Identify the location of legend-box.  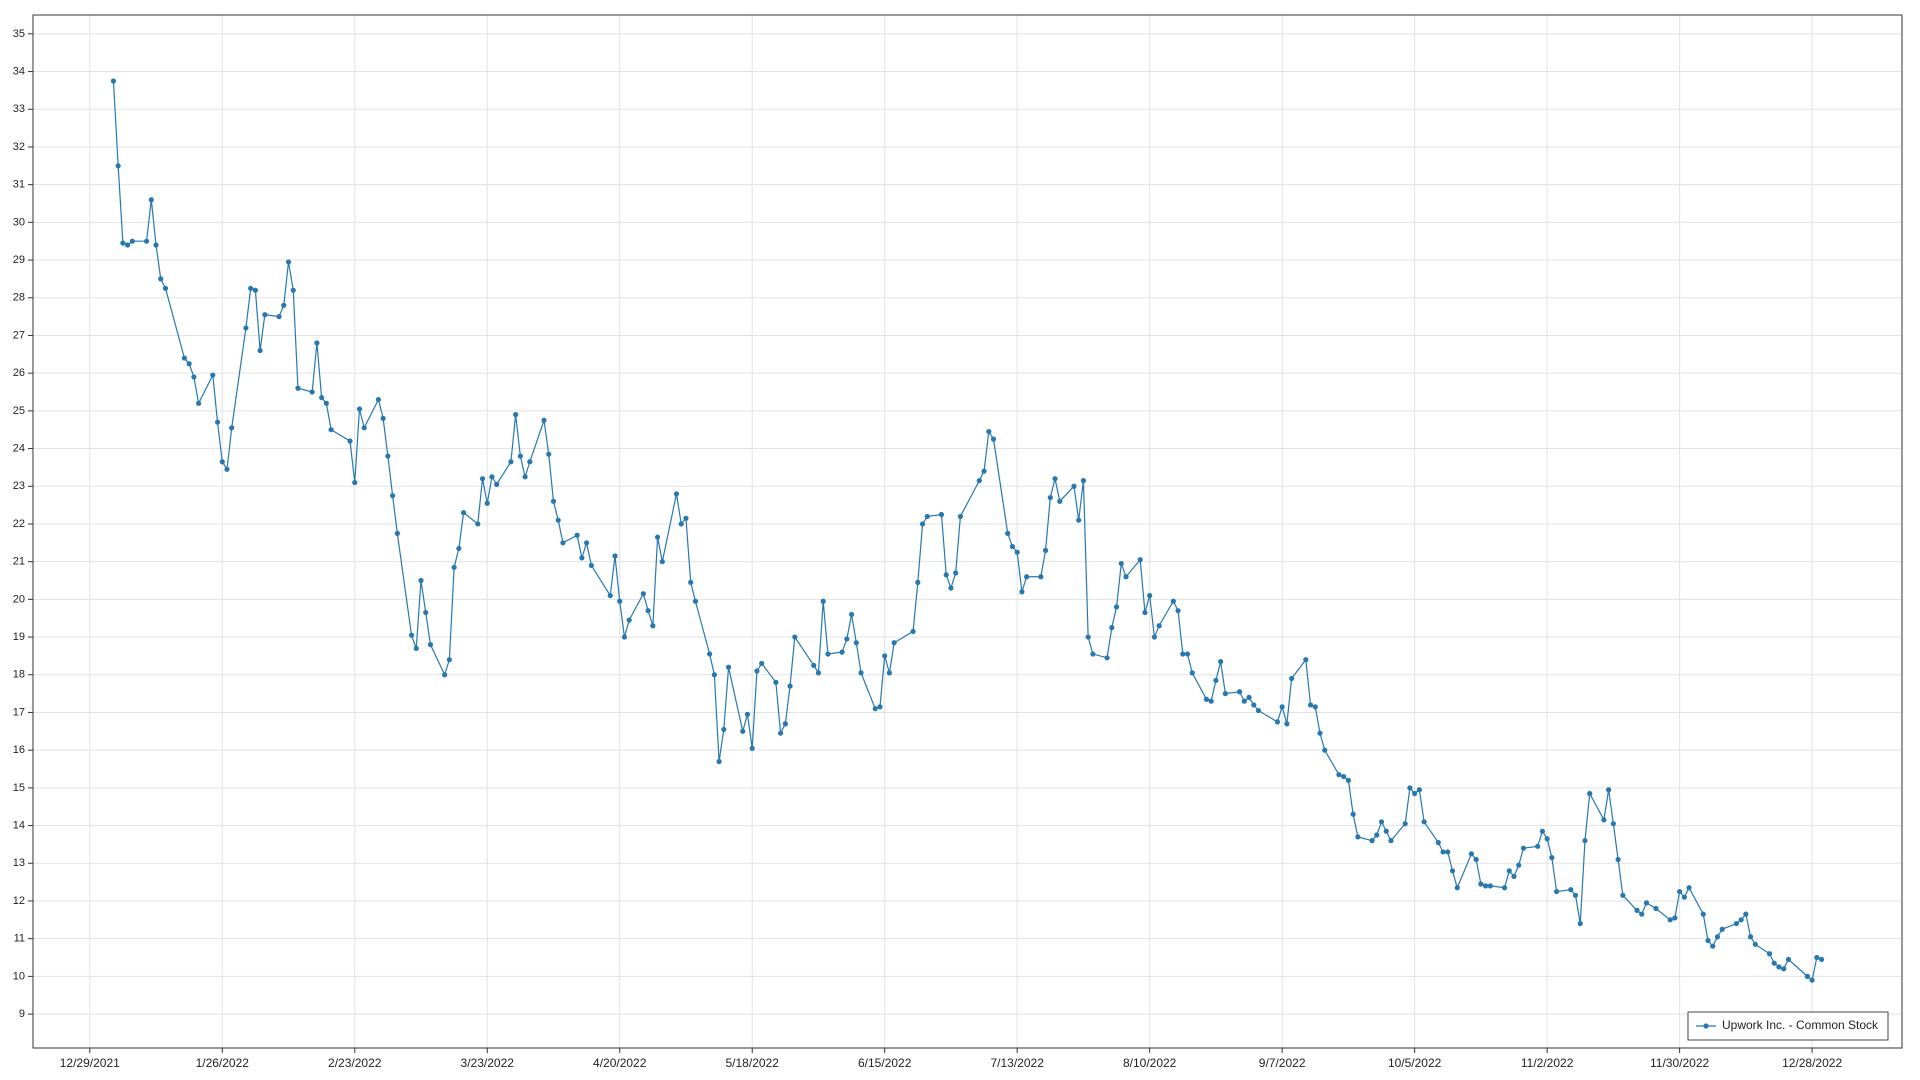
(1788, 1026).